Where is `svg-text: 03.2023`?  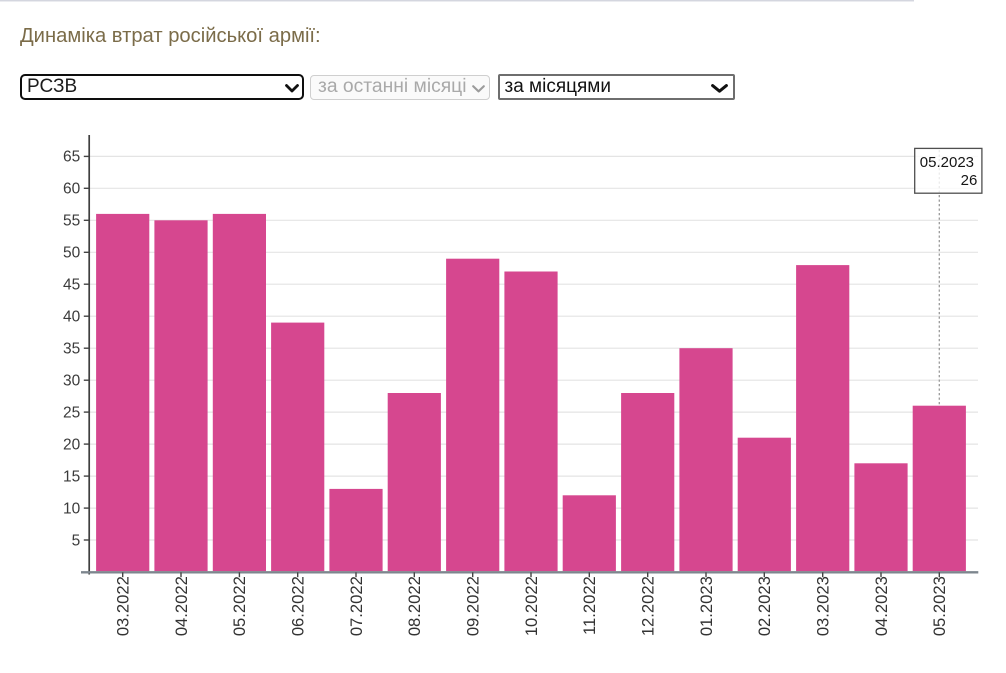
svg-text: 03.2023 is located at coordinates (823, 606).